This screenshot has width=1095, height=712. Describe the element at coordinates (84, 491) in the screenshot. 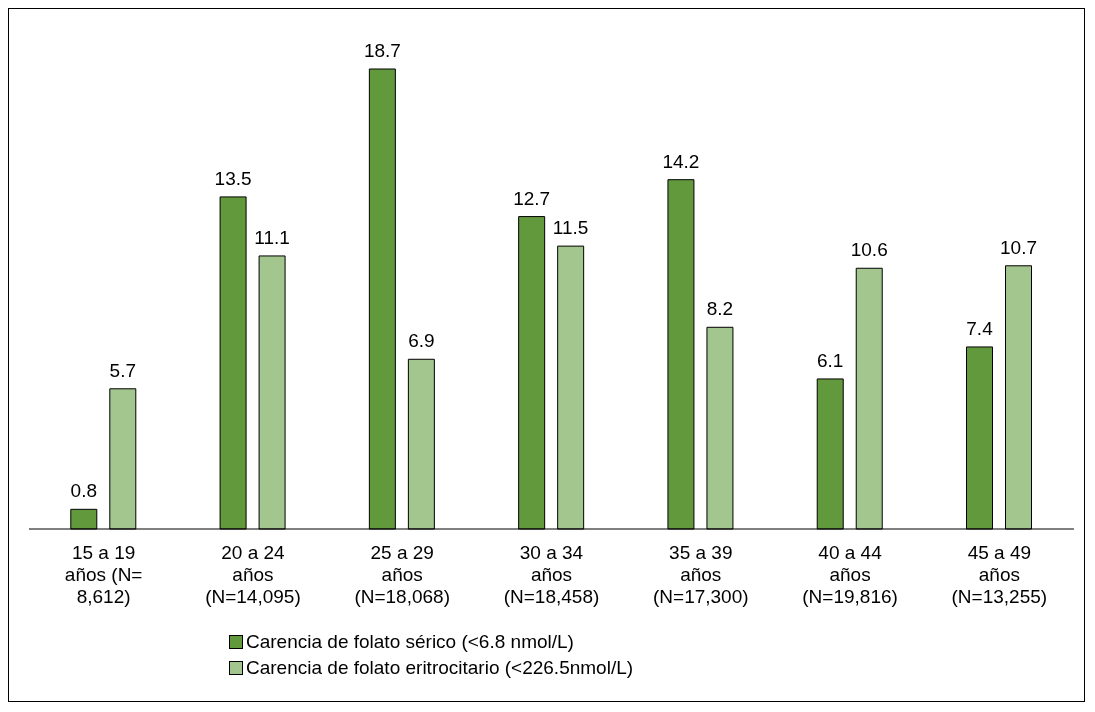

I see `data-label: 0.8` at that location.